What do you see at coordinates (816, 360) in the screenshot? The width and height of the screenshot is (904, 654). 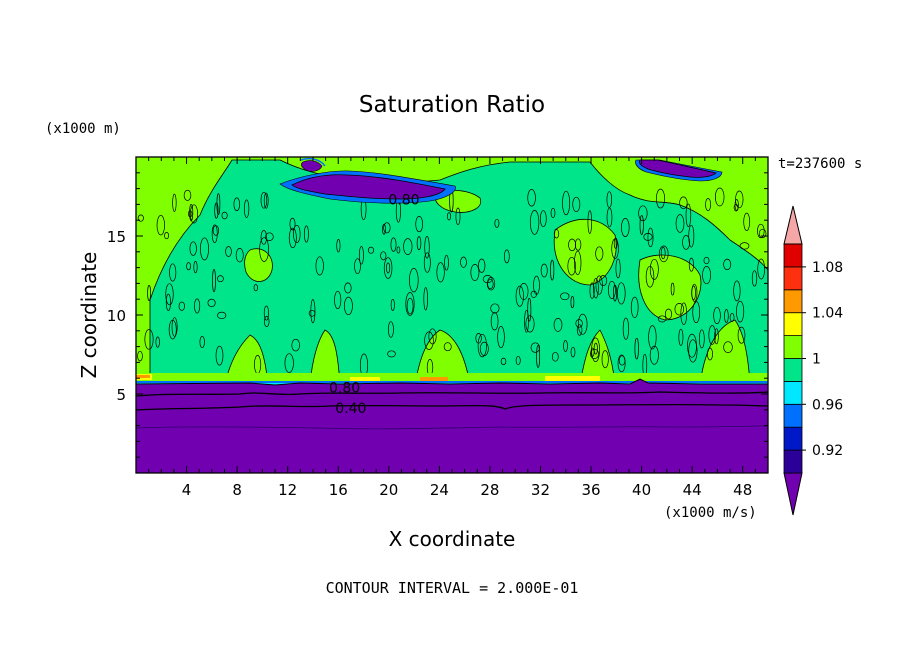 I see `colorbar-label: 1` at bounding box center [816, 360].